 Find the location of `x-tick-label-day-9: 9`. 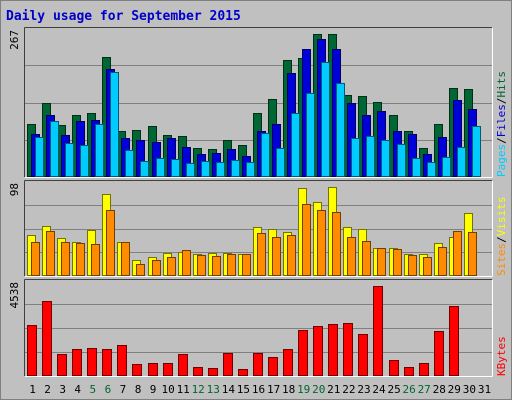

x-tick-label-day-9: 9 is located at coordinates (153, 389).